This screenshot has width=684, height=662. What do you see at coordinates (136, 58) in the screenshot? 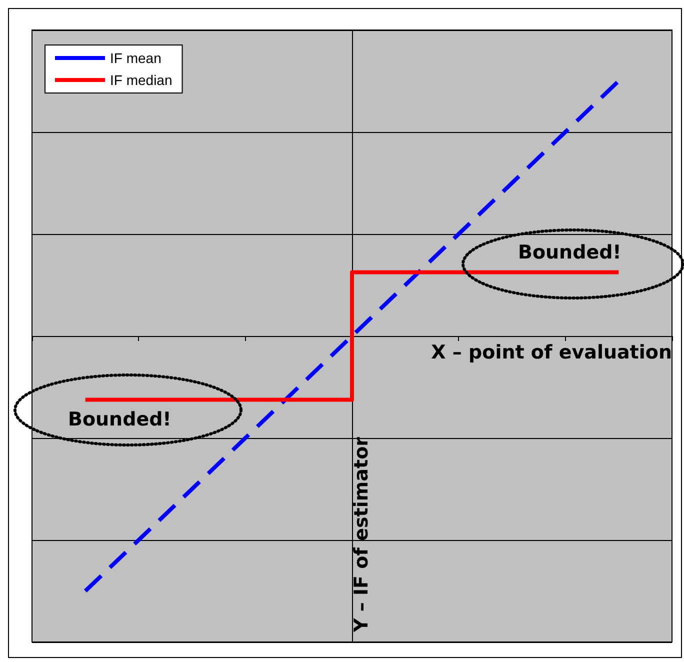
I see `legend-label: IF mean` at bounding box center [136, 58].